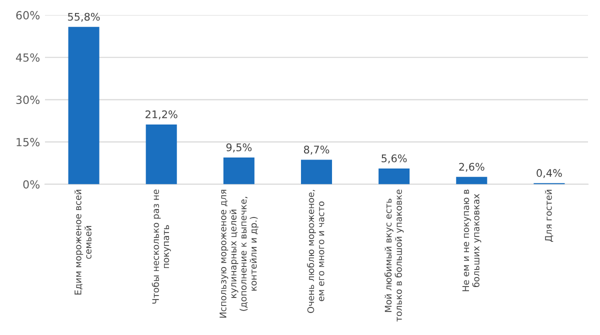  I want to click on y-tick-label: 15%, so click(28, 142).